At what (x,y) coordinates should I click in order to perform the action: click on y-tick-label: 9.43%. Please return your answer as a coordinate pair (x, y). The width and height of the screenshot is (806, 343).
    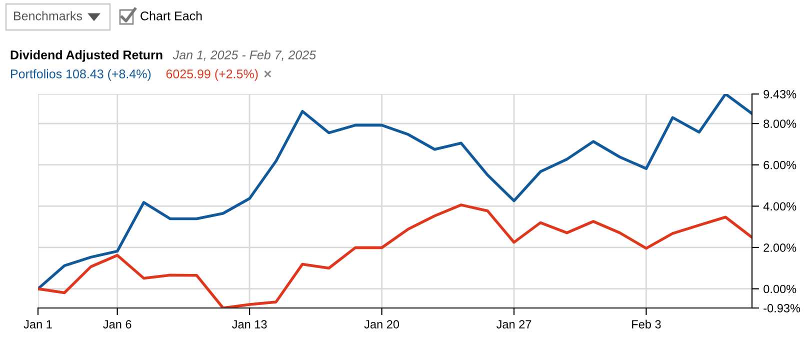
    Looking at the image, I should click on (780, 94).